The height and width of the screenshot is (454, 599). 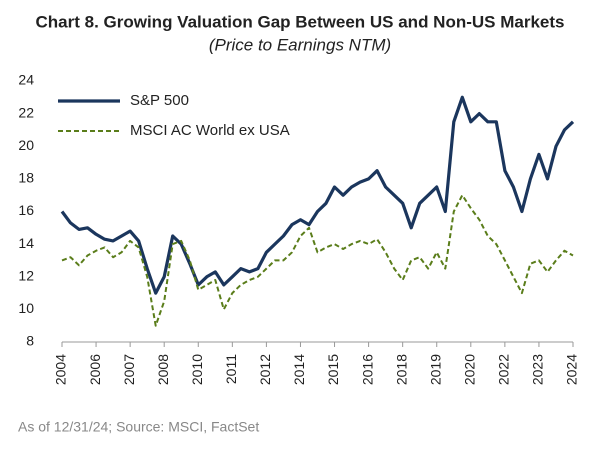 What do you see at coordinates (401, 369) in the screenshot?
I see `x-tick-label: 2018` at bounding box center [401, 369].